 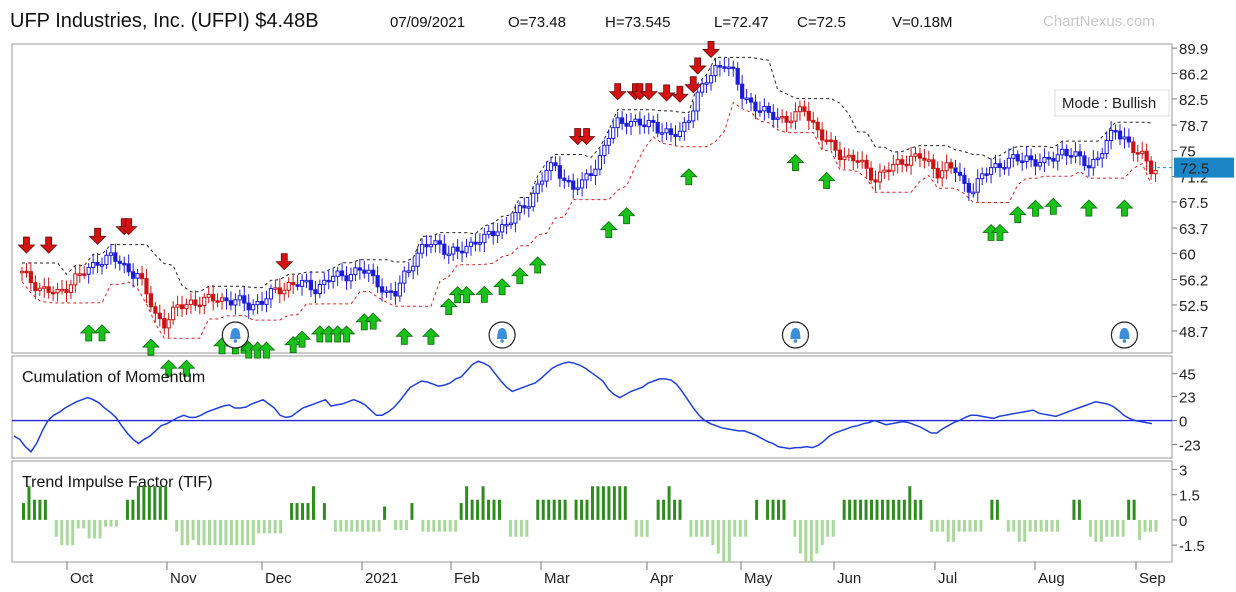 I want to click on sell-signal-arrow, so click(x=666, y=93).